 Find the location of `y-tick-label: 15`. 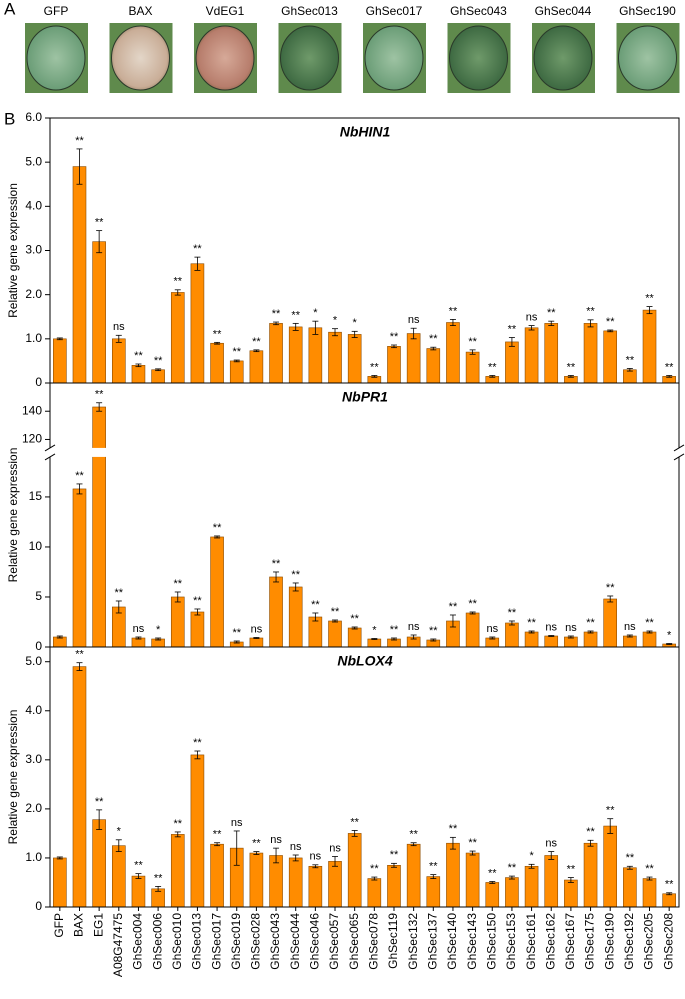

y-tick-label: 15 is located at coordinates (36, 496).